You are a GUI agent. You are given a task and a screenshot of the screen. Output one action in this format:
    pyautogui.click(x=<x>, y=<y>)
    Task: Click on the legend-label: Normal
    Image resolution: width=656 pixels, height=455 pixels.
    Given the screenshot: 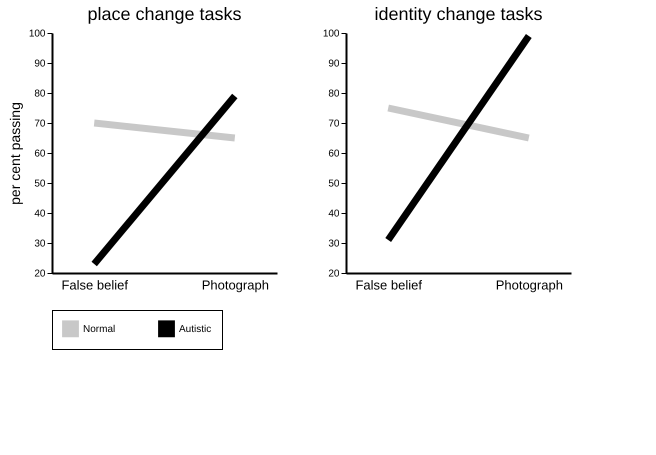 What is the action you would take?
    pyautogui.click(x=99, y=329)
    